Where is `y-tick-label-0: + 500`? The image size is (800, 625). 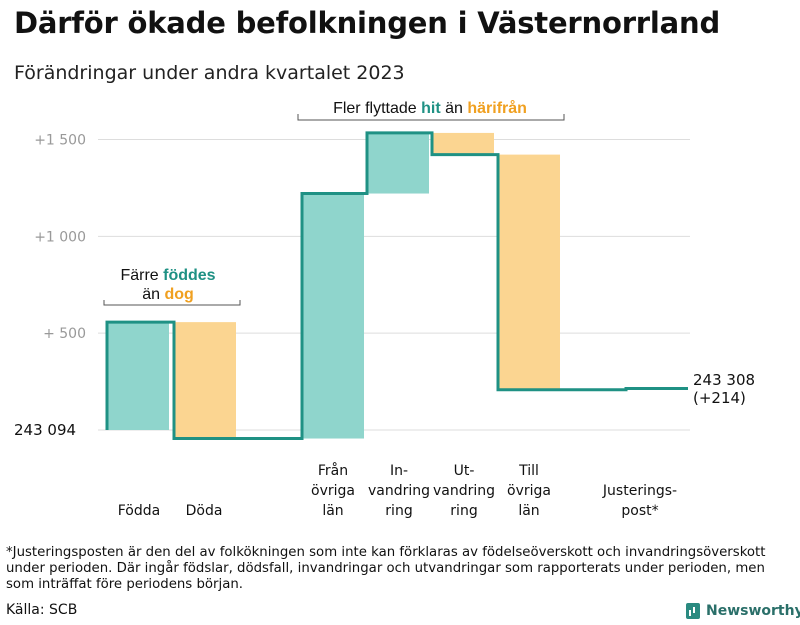 y-tick-label-0: + 500 is located at coordinates (64, 334).